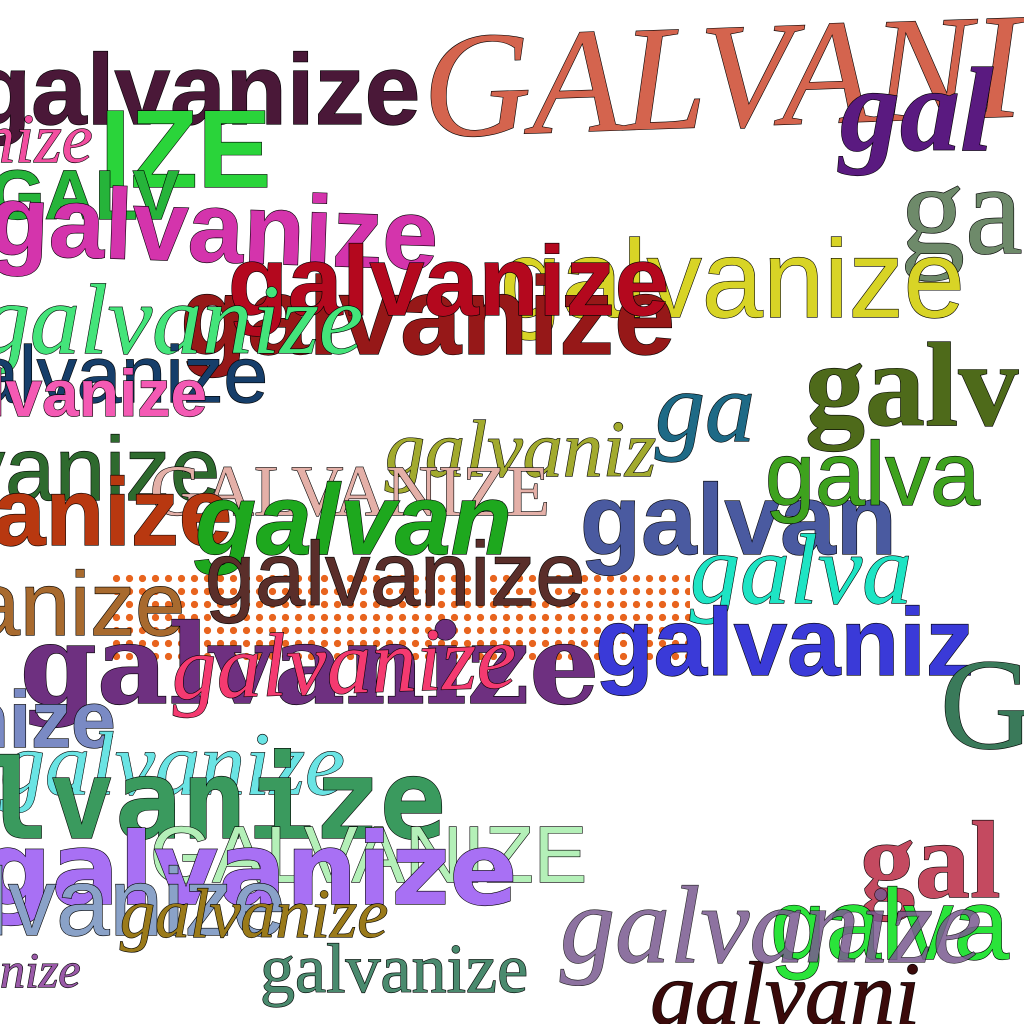 This screenshot has height=1024, width=1024. Describe the element at coordinates (93, 605) in the screenshot. I see `word-anize: anize` at that location.